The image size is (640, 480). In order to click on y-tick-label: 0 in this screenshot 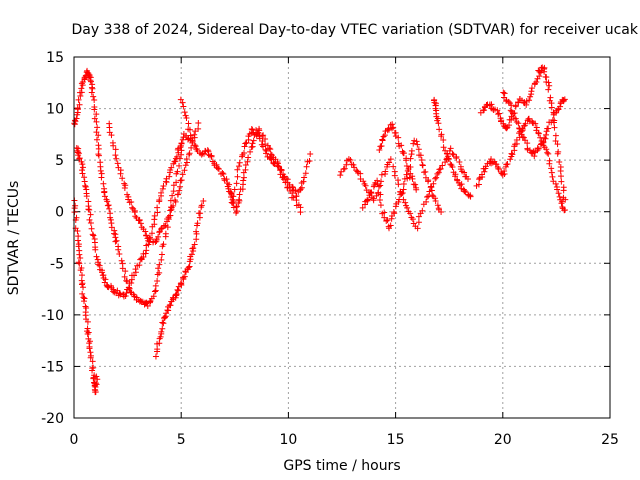, I will do `click(59, 213)`.